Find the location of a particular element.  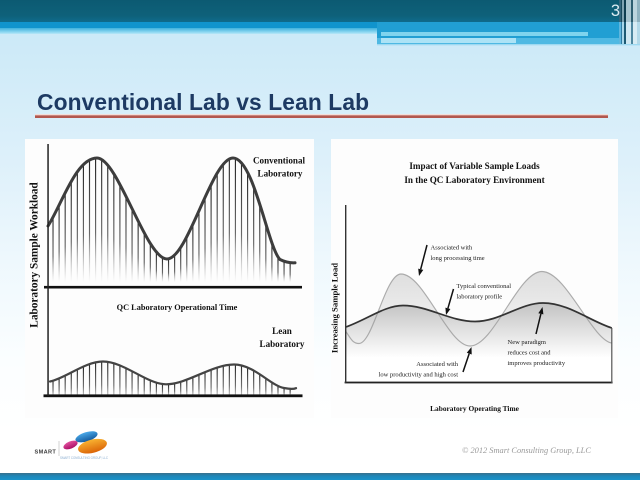

svg-text:Impact of Variable Sample Load: Impact of Variable Sample Loads is located at coordinates (474, 166).